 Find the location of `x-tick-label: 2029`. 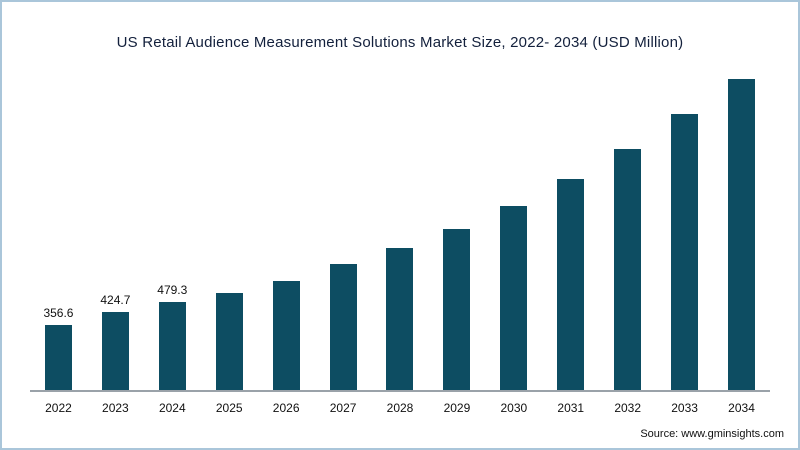

x-tick-label: 2029 is located at coordinates (457, 408).